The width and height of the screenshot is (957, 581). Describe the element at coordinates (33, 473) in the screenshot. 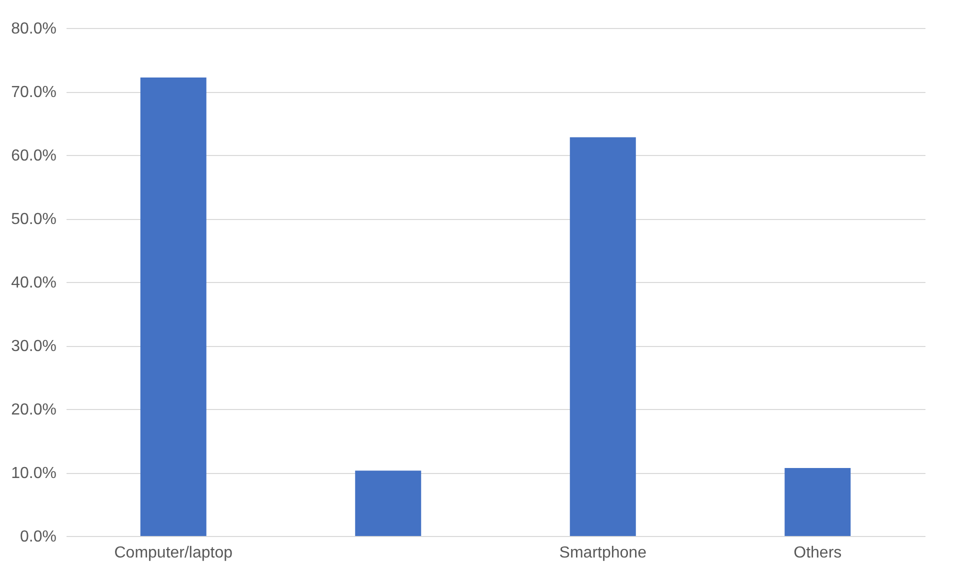

I see `y-tick-label: 10.0%` at that location.